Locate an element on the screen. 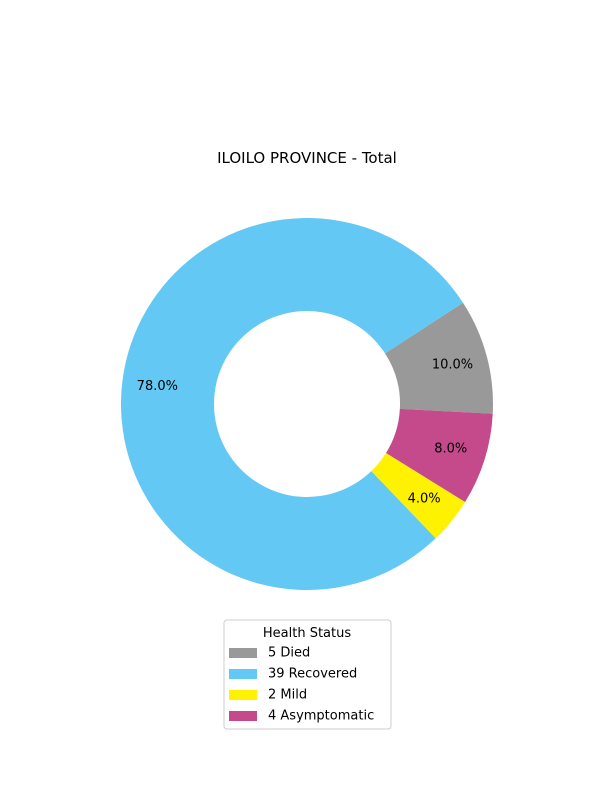 This screenshot has height=800, width=600. percent-label-mild: 4.0% is located at coordinates (424, 498).